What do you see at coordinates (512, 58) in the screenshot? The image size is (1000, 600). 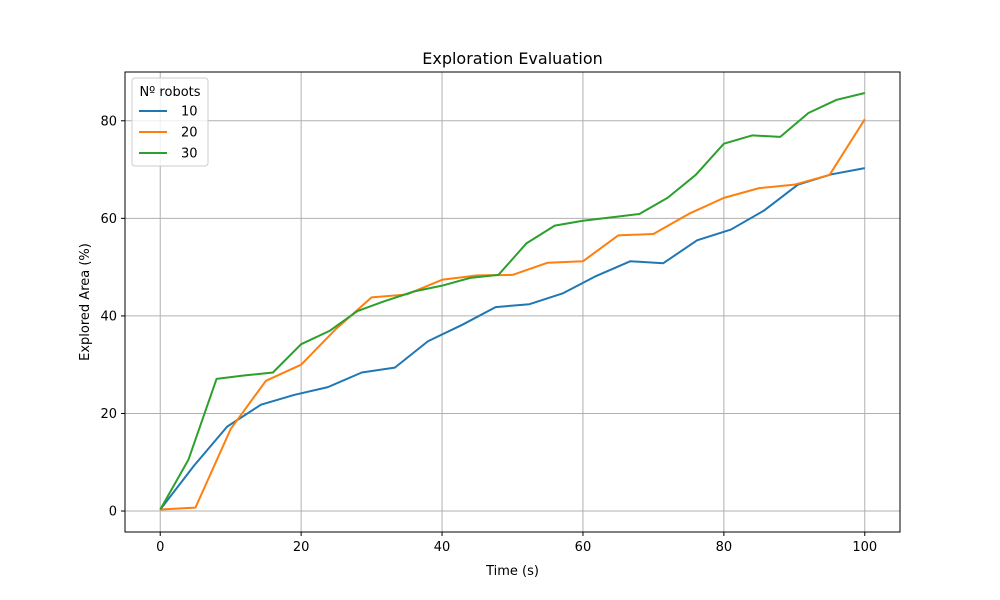 I see `chart-title: Exploration Evaluation` at bounding box center [512, 58].